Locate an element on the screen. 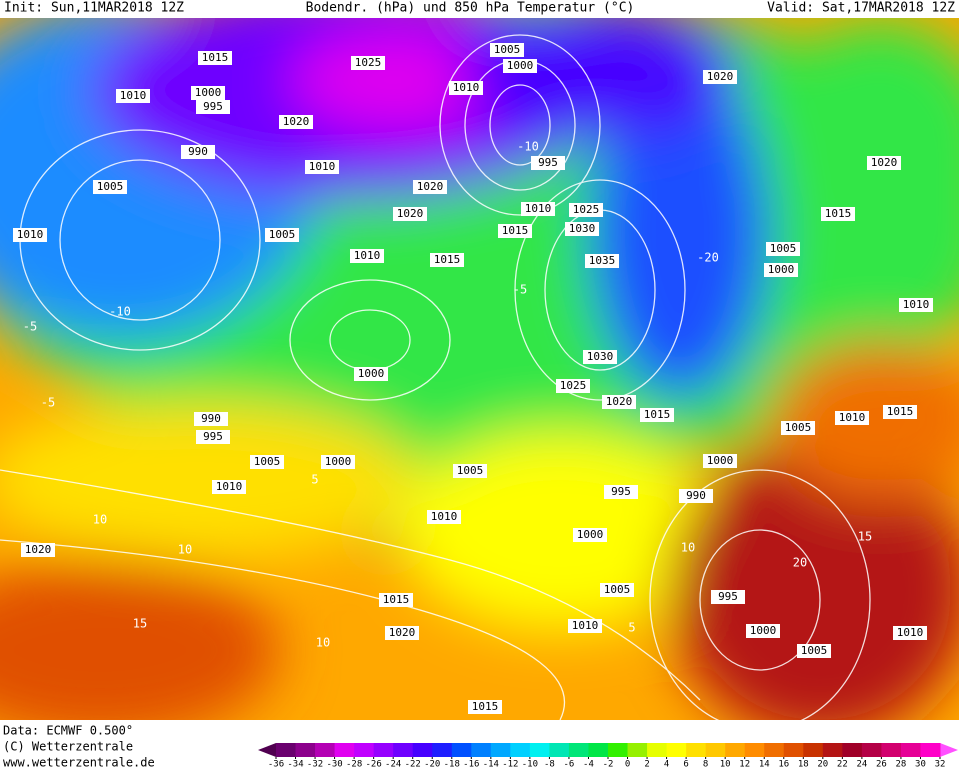 Image resolution: width=959 pixels, height=770 pixels. valid-time: Valid: Sat,17MAR2018 12Z is located at coordinates (861, 8).